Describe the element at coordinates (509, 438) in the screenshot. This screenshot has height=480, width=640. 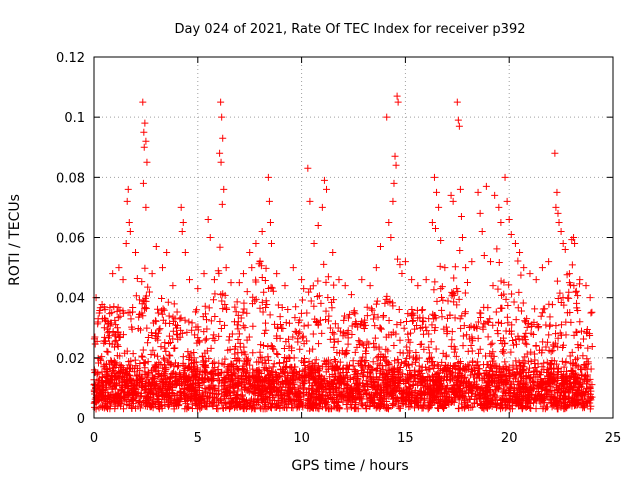
I see `x-tick-label: 20` at that location.